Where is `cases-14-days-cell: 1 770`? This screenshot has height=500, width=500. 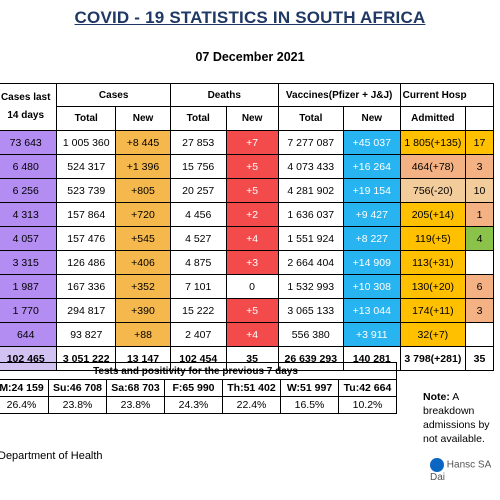
cases-14-days-cell: 1 770 is located at coordinates (29, 310).